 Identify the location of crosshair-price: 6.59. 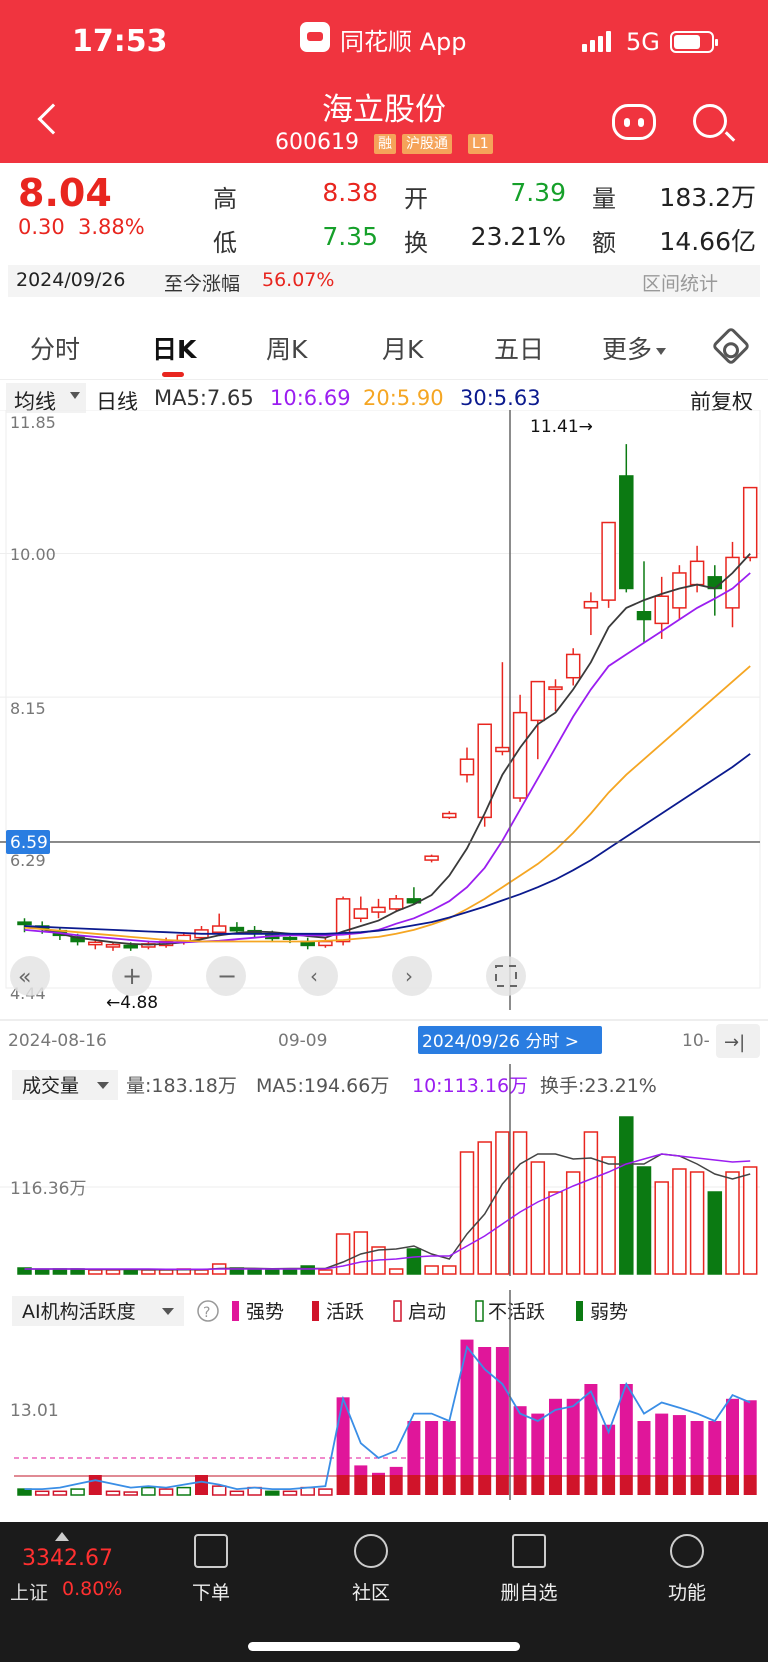
(29, 843).